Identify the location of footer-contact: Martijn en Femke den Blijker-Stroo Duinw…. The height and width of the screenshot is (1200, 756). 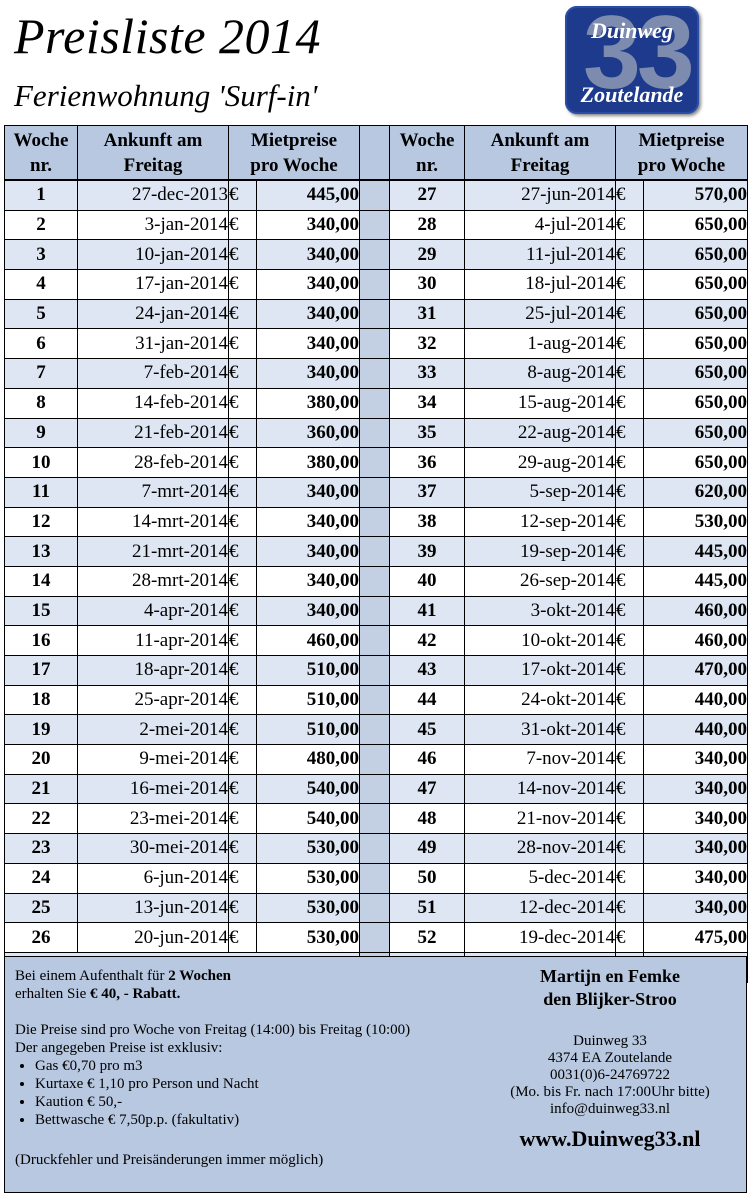
(610, 1058).